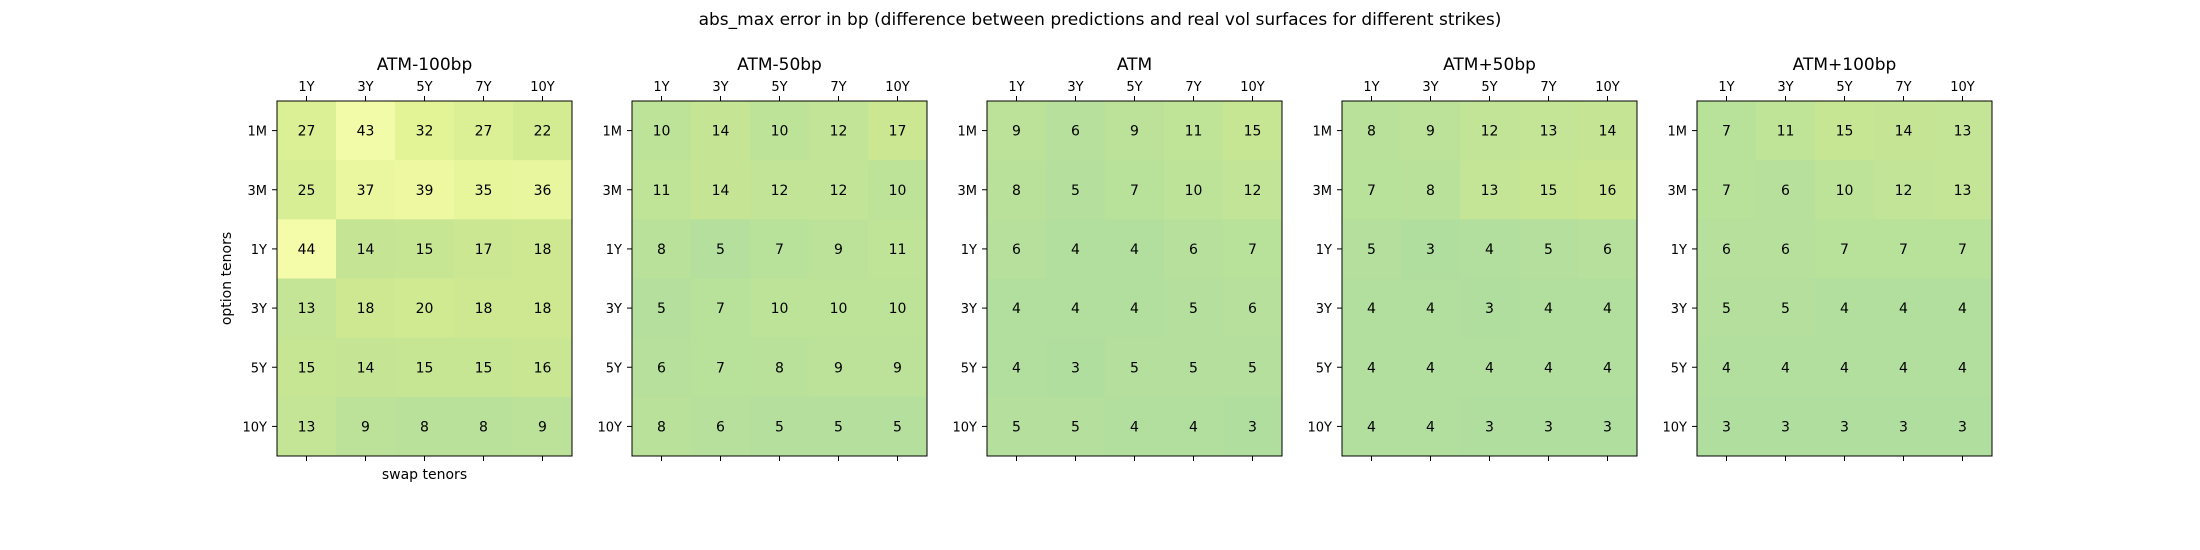 The image size is (2200, 550). I want to click on cell-value: 8, so click(1371, 132).